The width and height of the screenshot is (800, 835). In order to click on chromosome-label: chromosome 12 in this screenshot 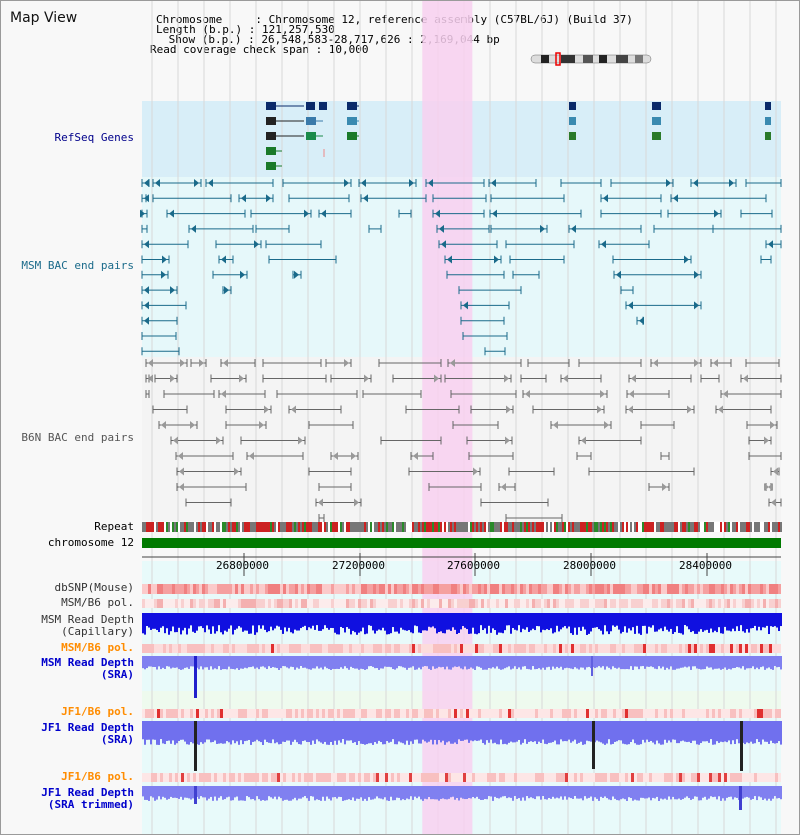, I will do `click(90, 542)`.